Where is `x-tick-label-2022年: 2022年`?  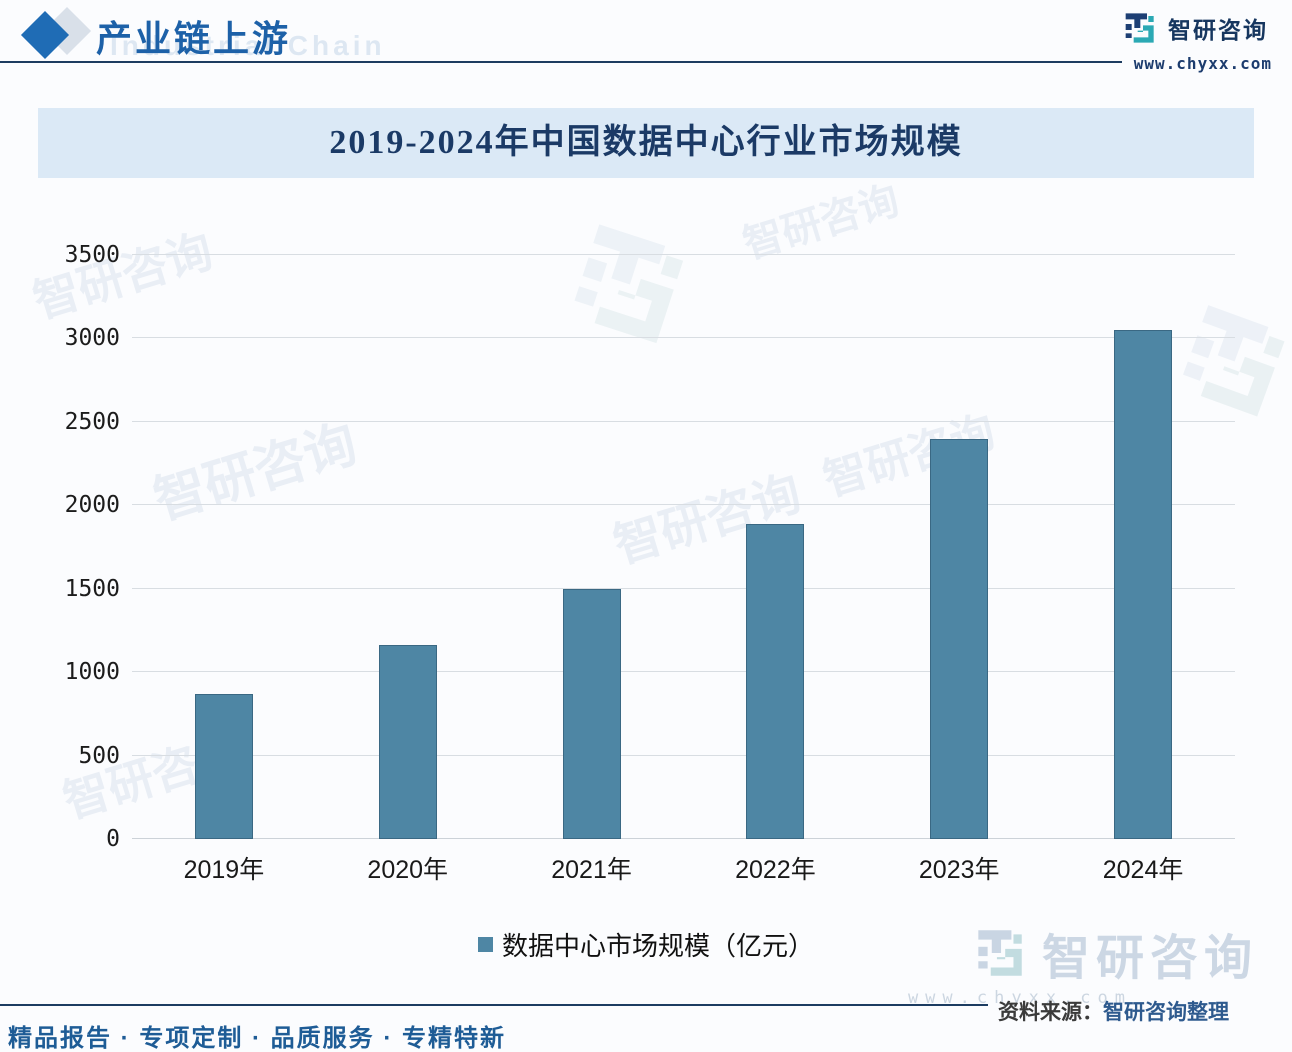 x-tick-label-2022年: 2022年 is located at coordinates (775, 870).